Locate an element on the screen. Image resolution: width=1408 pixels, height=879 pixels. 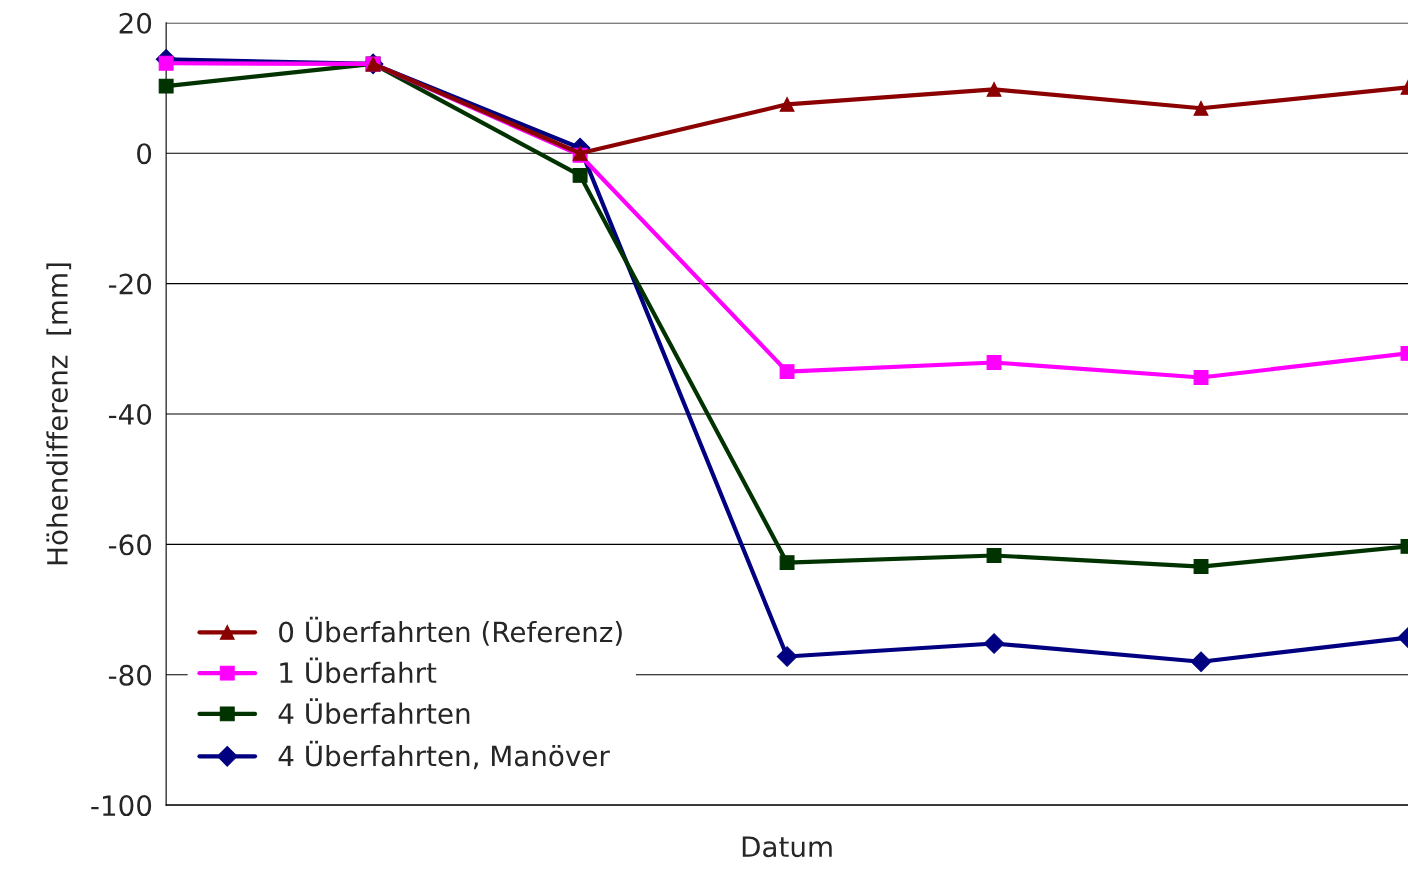
legend-label: 4 Überfahrten is located at coordinates (374, 711).